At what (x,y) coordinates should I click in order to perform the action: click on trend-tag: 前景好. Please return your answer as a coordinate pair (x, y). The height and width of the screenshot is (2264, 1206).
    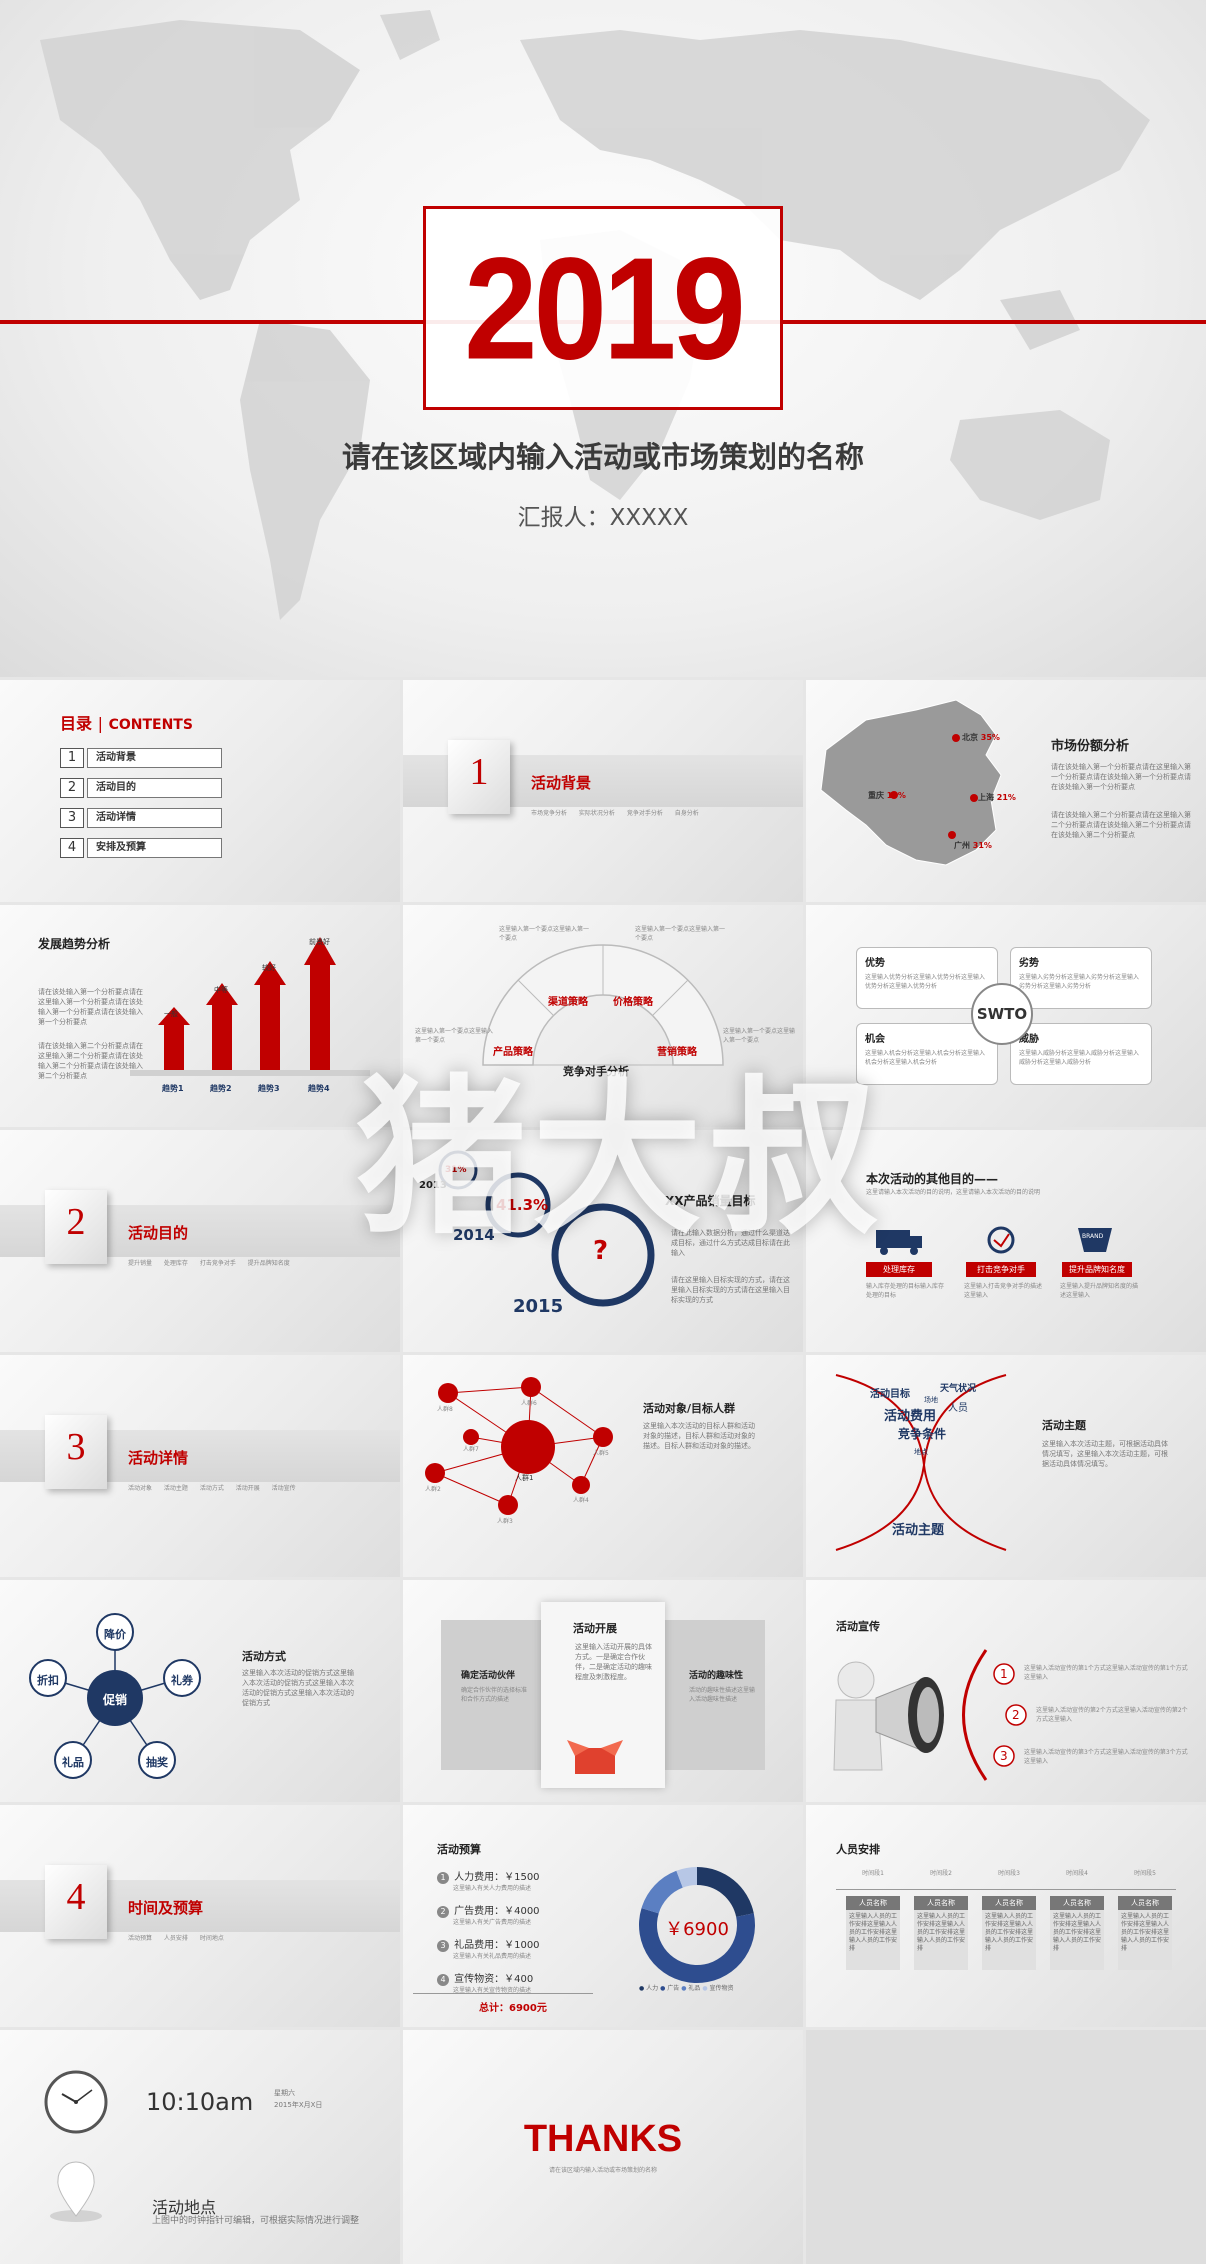
    Looking at the image, I should click on (319, 942).